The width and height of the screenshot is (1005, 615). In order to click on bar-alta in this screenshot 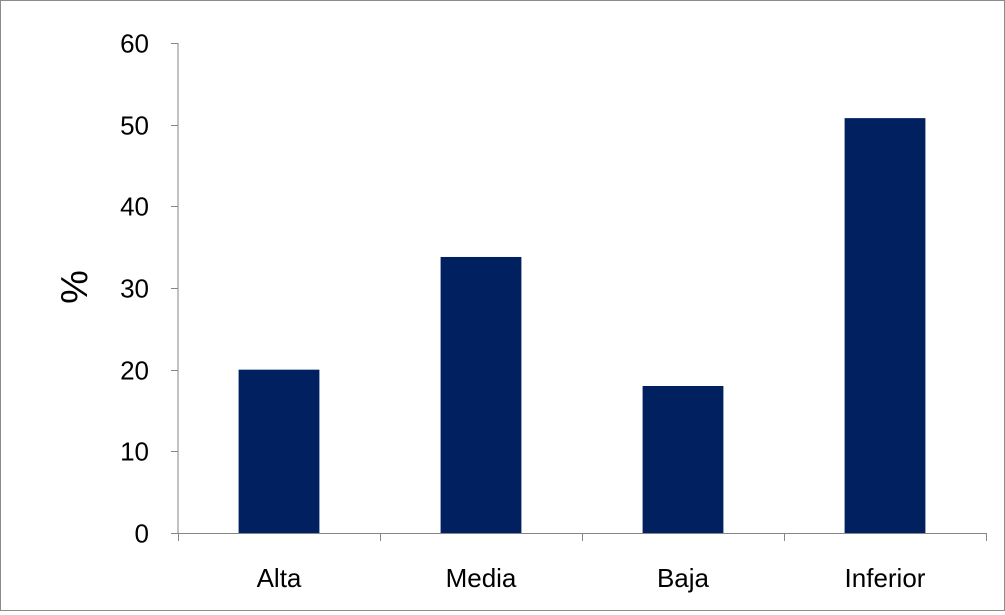, I will do `click(279, 451)`.